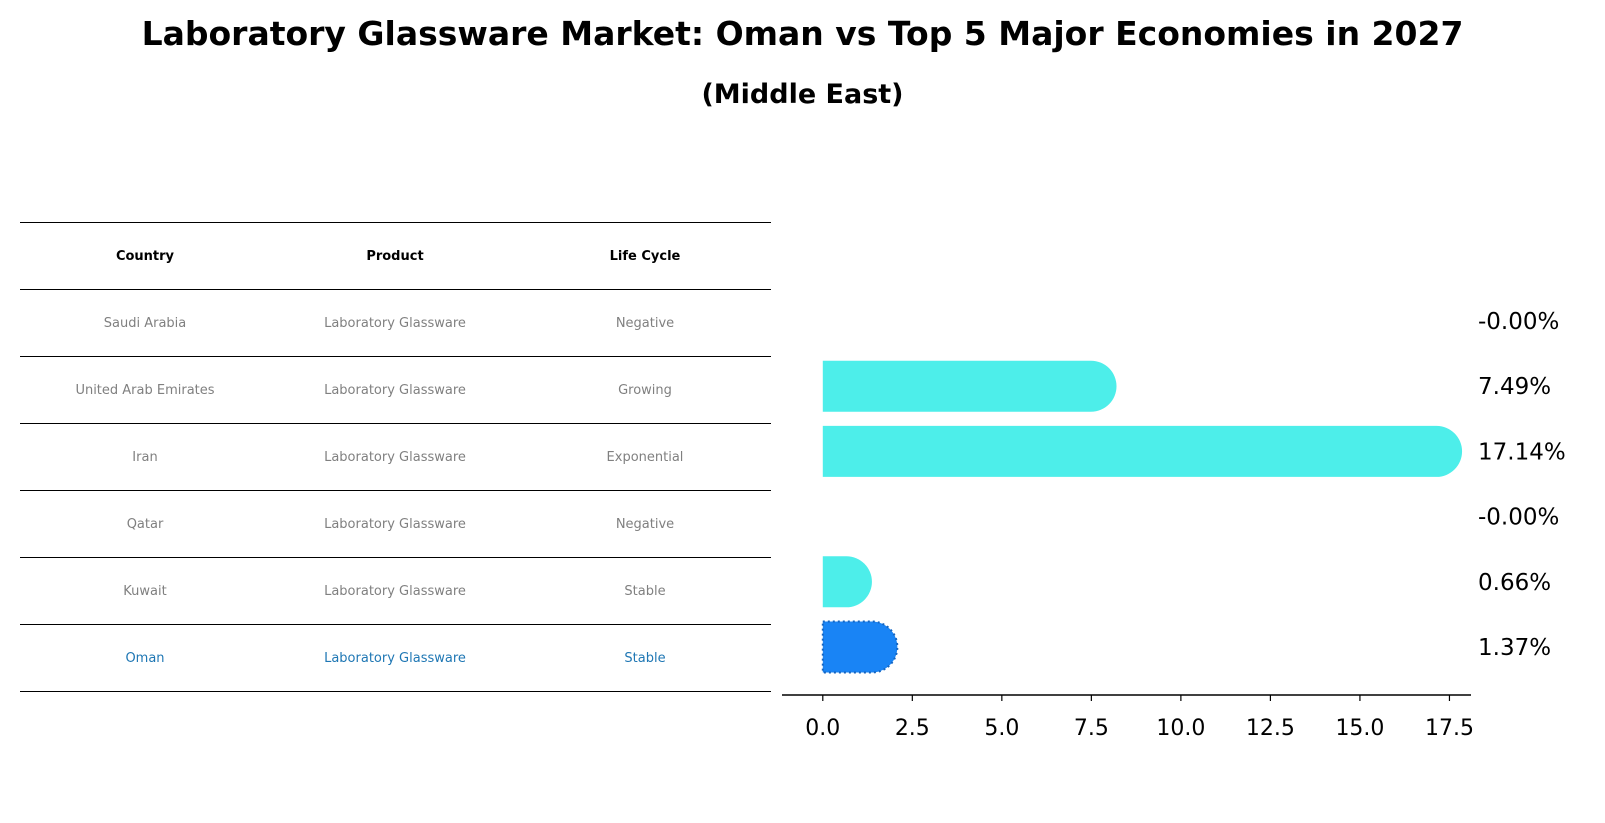 The height and width of the screenshot is (823, 1605). I want to click on x-tick-label: 2.5, so click(912, 728).